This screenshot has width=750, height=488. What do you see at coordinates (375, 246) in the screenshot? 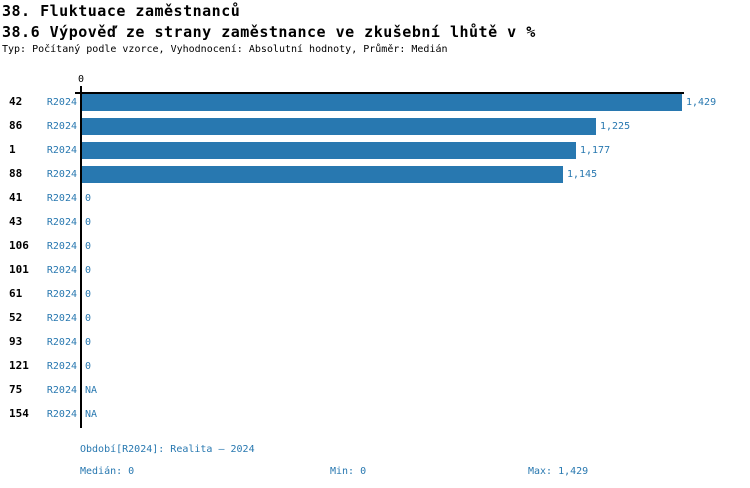
I see `chart-row: 106 R2024 0` at bounding box center [375, 246].